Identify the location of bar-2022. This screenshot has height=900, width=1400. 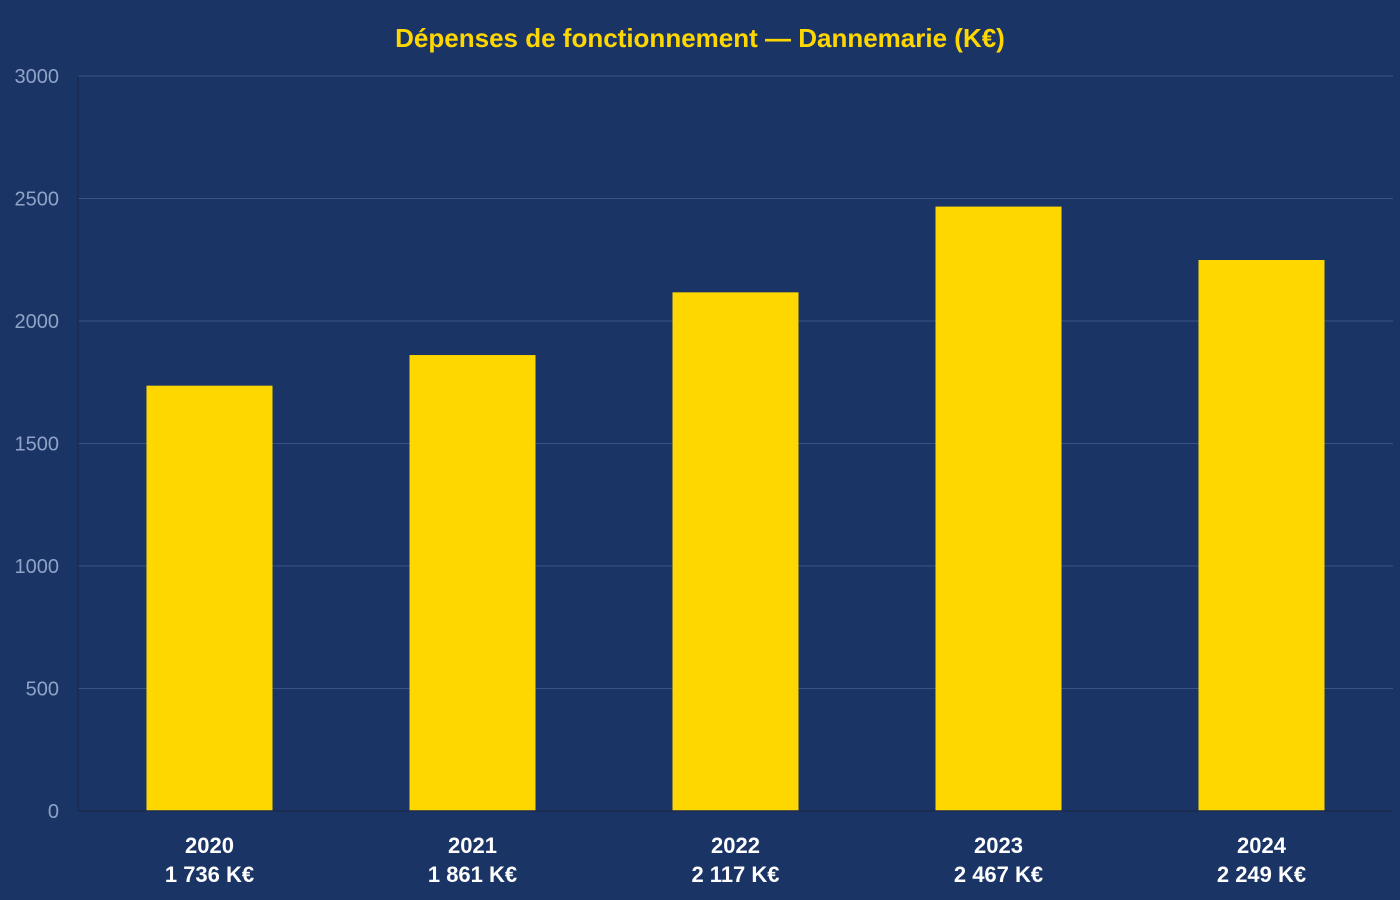
(735, 552).